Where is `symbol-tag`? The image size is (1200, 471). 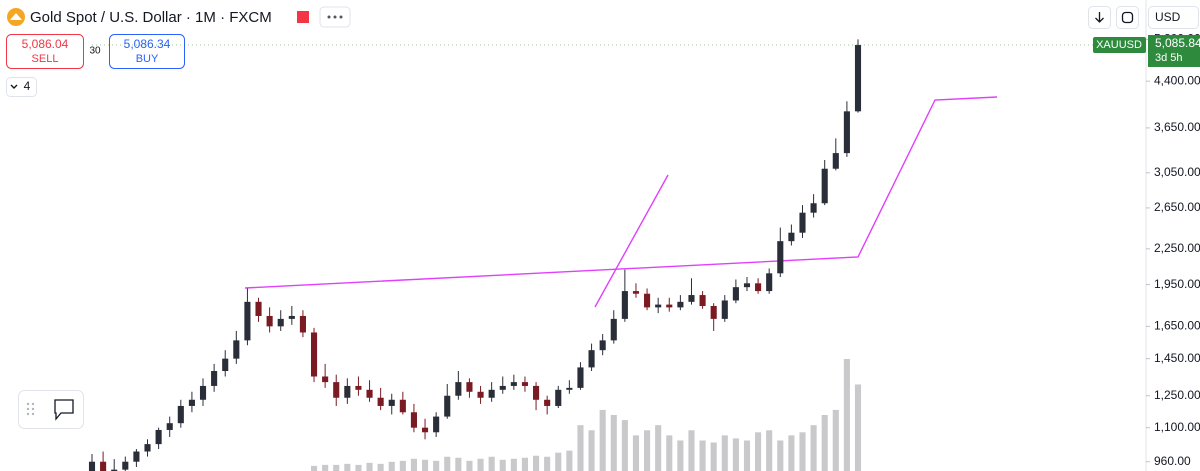
symbol-tag is located at coordinates (1119, 44).